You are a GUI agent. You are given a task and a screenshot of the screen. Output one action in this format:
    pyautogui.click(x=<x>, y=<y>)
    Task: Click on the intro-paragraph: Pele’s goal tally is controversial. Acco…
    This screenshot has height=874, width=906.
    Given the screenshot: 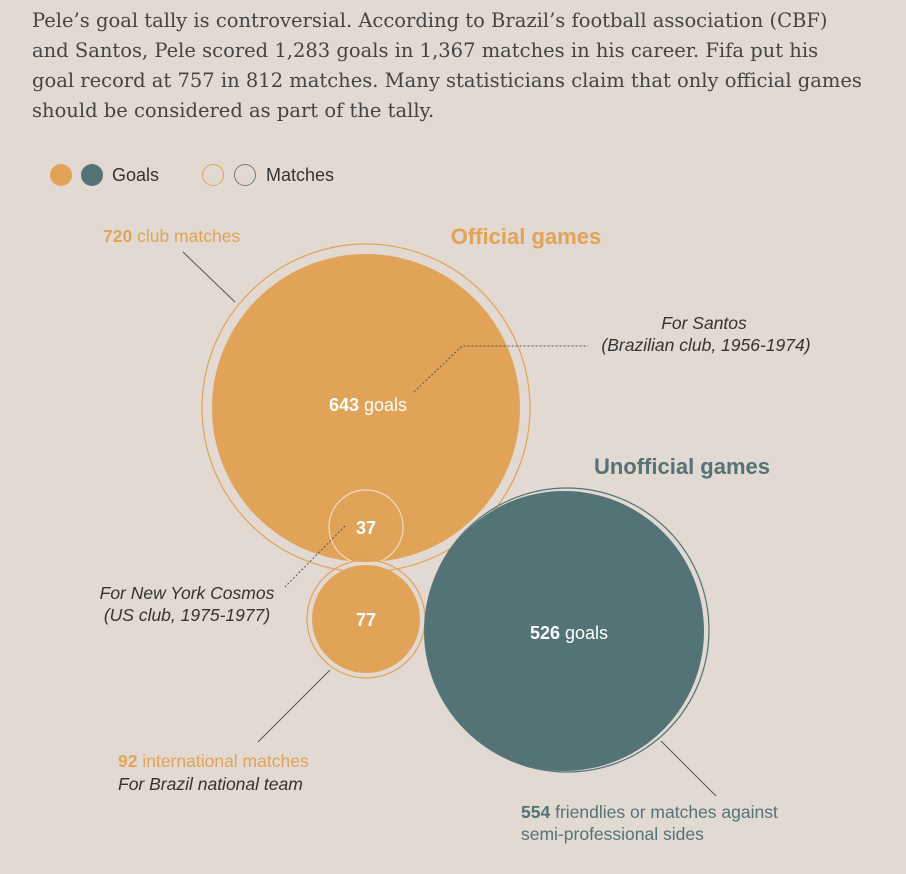 What is the action you would take?
    pyautogui.click(x=447, y=65)
    